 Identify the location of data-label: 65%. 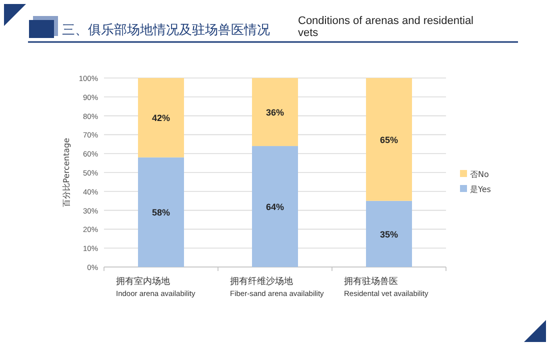
(389, 139).